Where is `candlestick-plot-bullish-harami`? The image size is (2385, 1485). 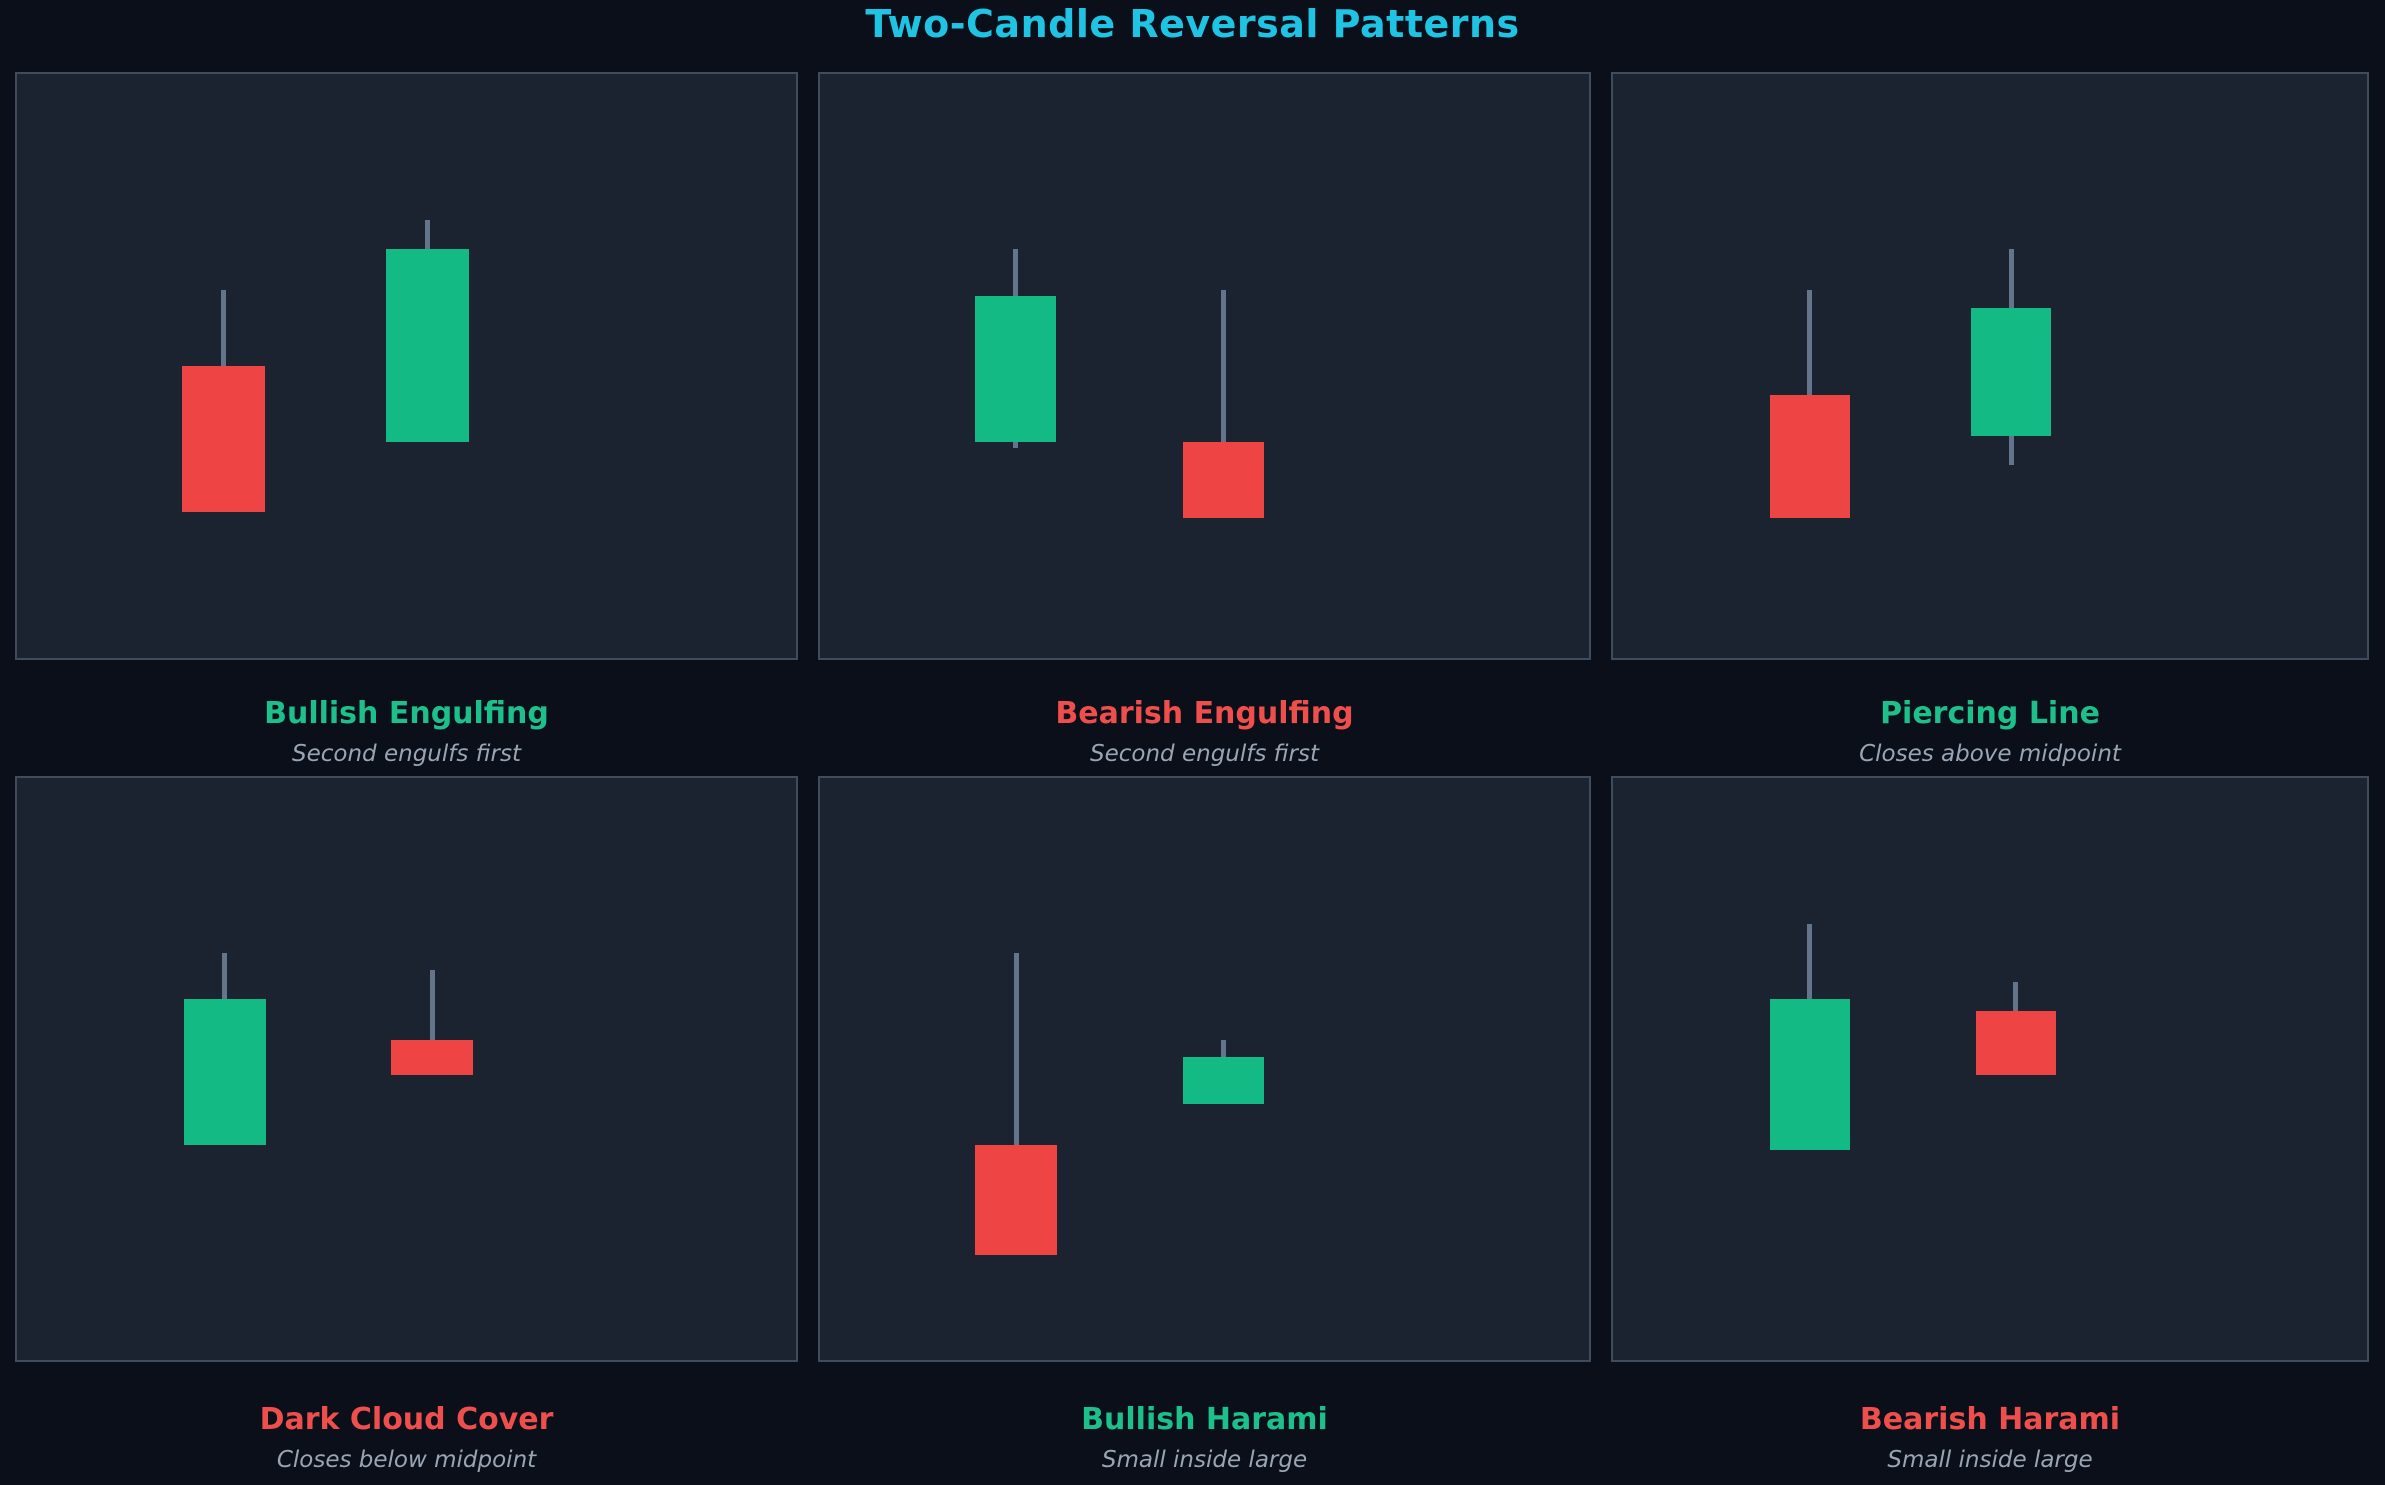
candlestick-plot-bullish-harami is located at coordinates (1204, 1069).